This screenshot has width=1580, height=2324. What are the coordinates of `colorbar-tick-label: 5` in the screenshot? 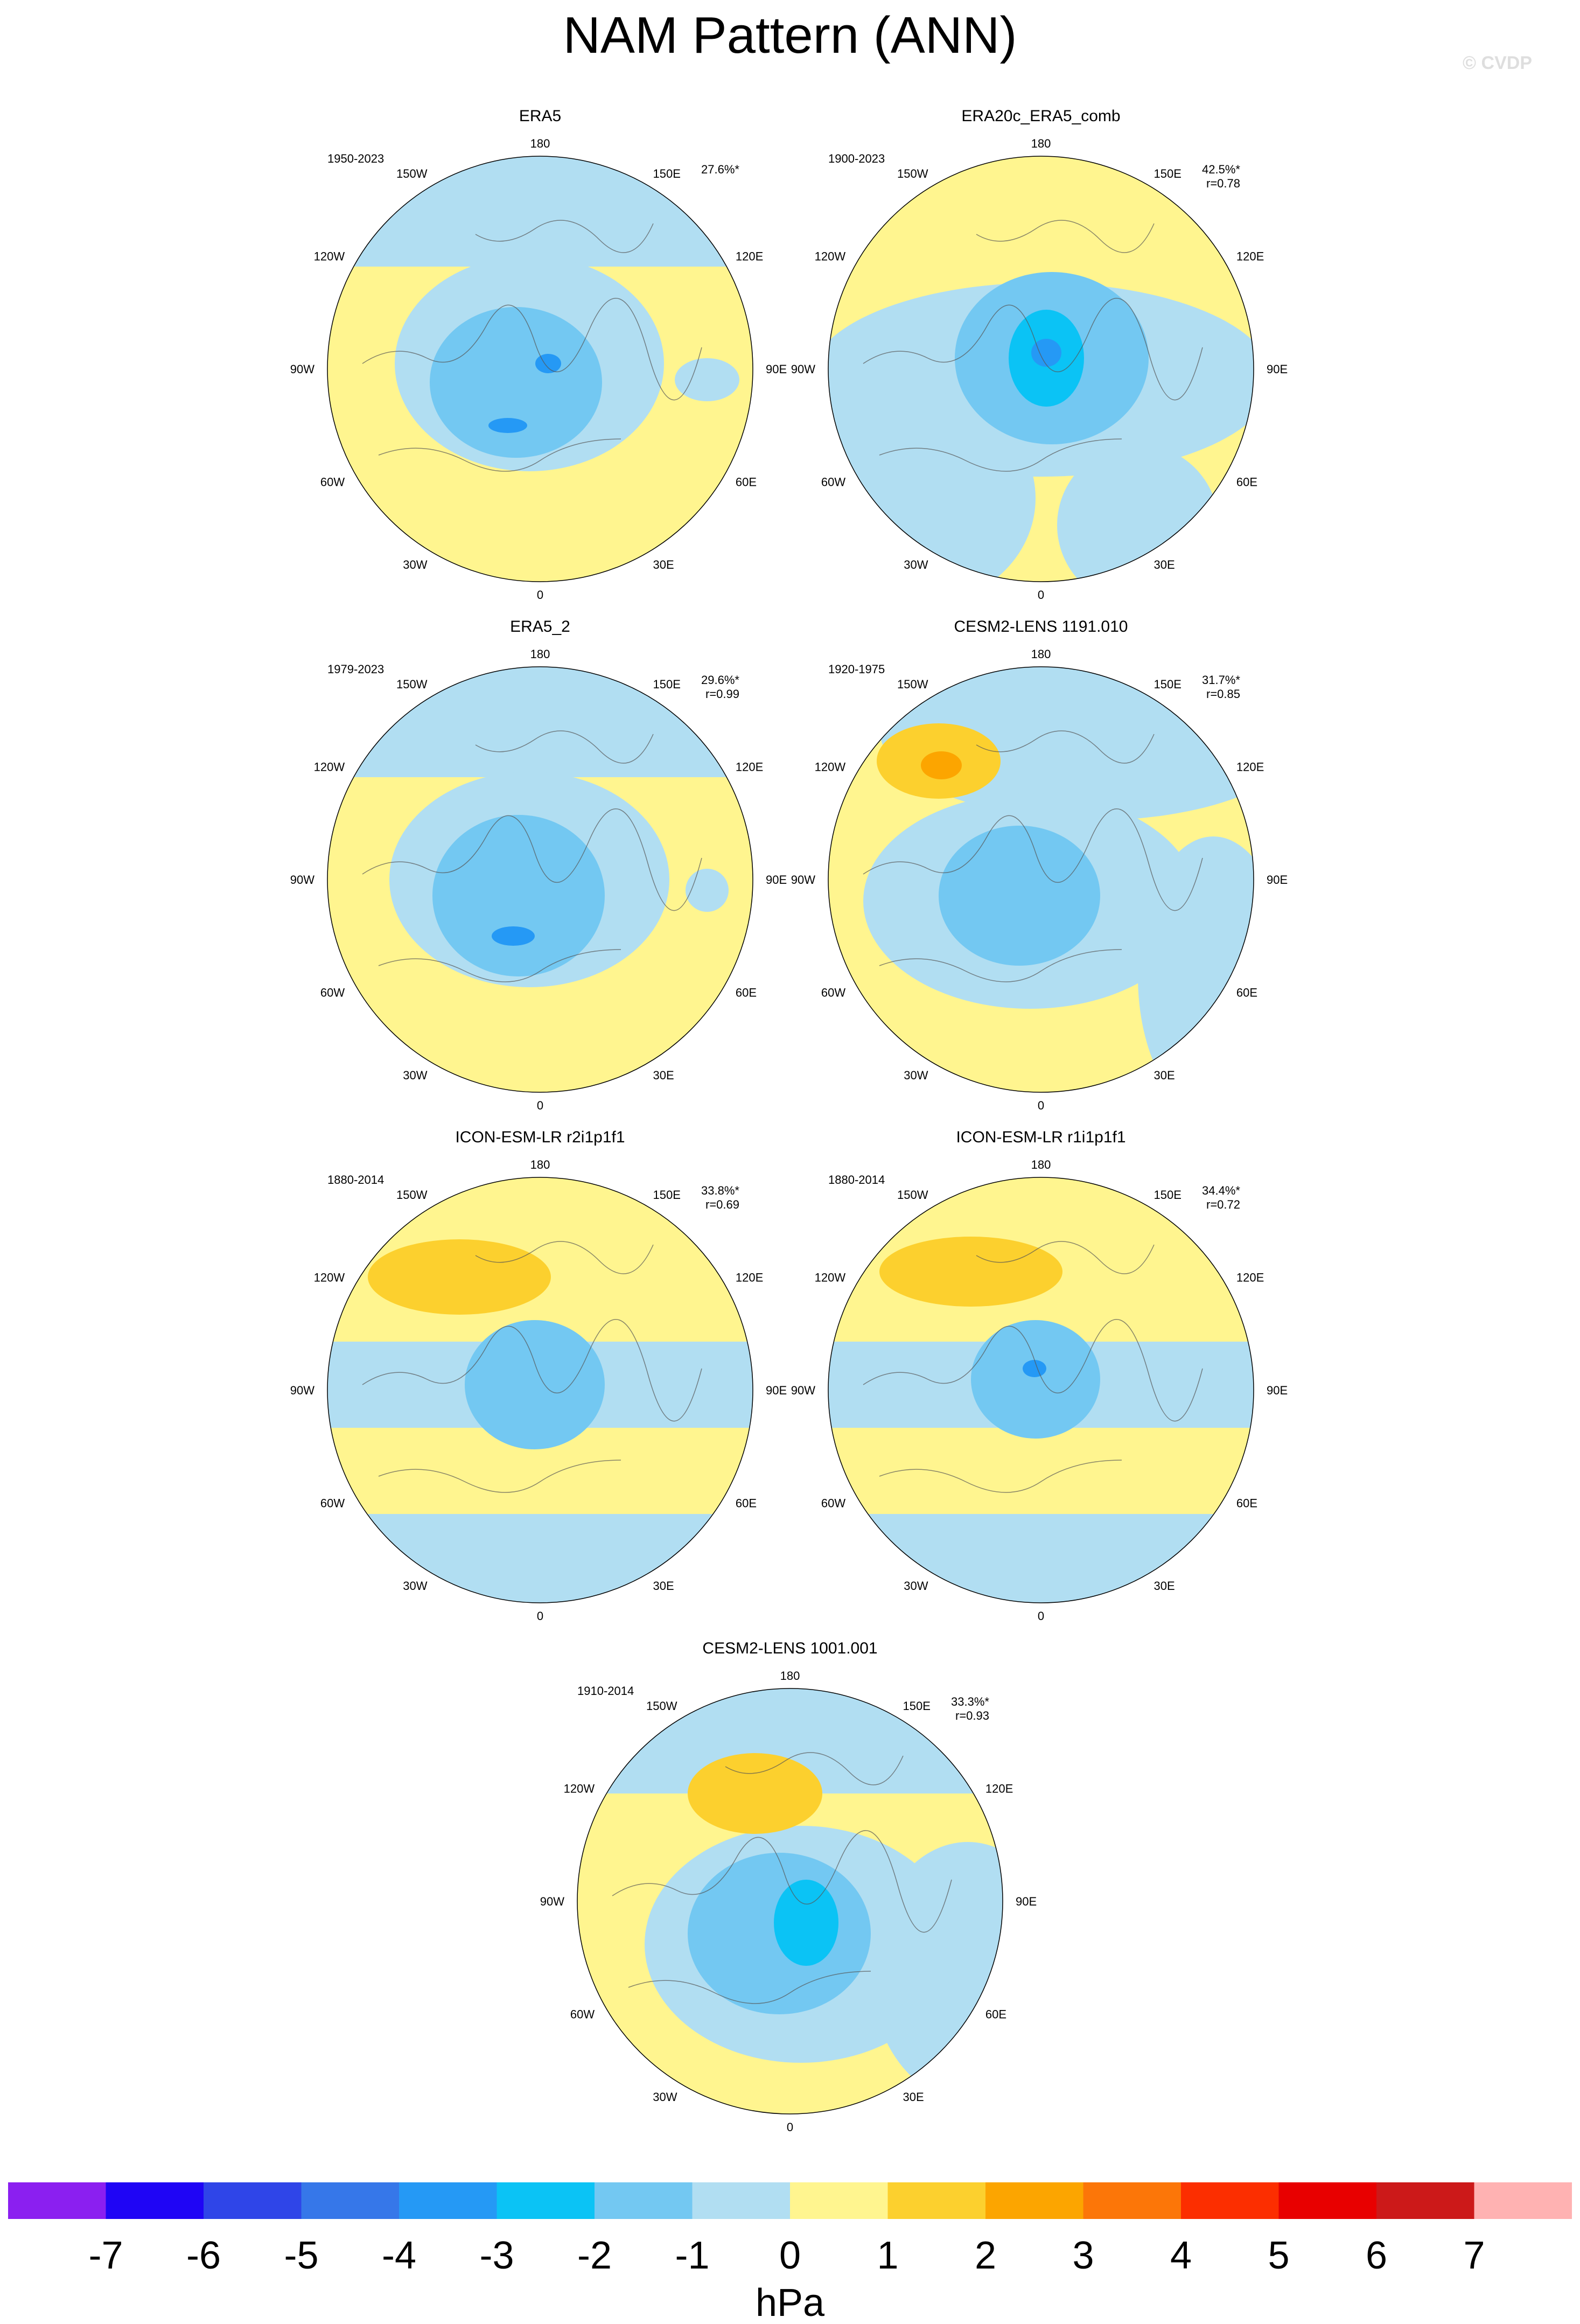 It's located at (1278, 2255).